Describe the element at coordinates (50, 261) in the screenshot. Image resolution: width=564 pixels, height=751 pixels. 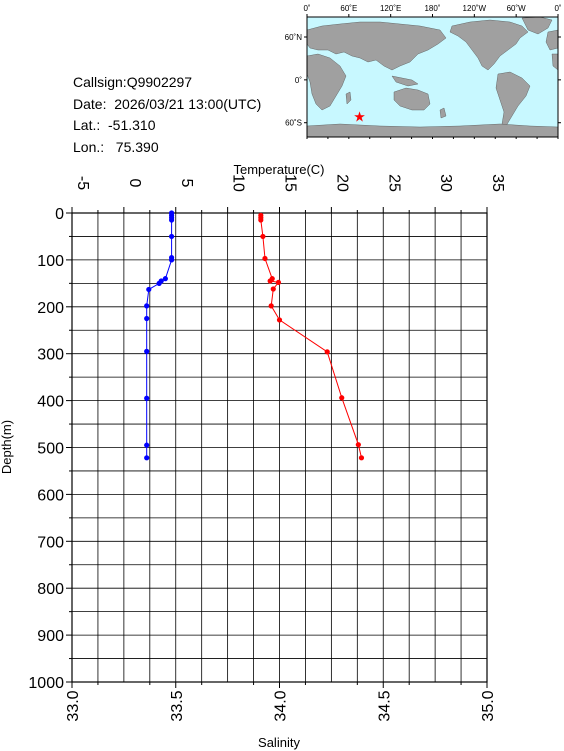
I see `depth-tick-label: 100` at that location.